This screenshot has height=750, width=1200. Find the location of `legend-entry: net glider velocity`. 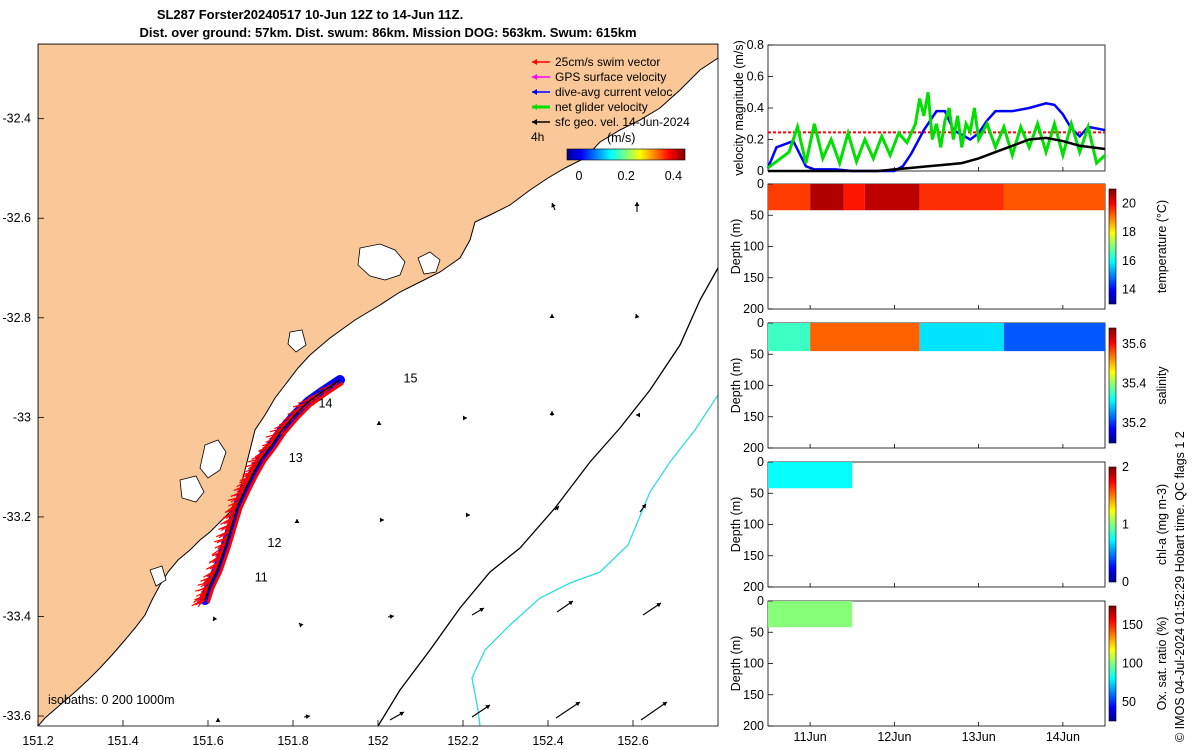

legend-entry: net glider velocity is located at coordinates (601, 107).